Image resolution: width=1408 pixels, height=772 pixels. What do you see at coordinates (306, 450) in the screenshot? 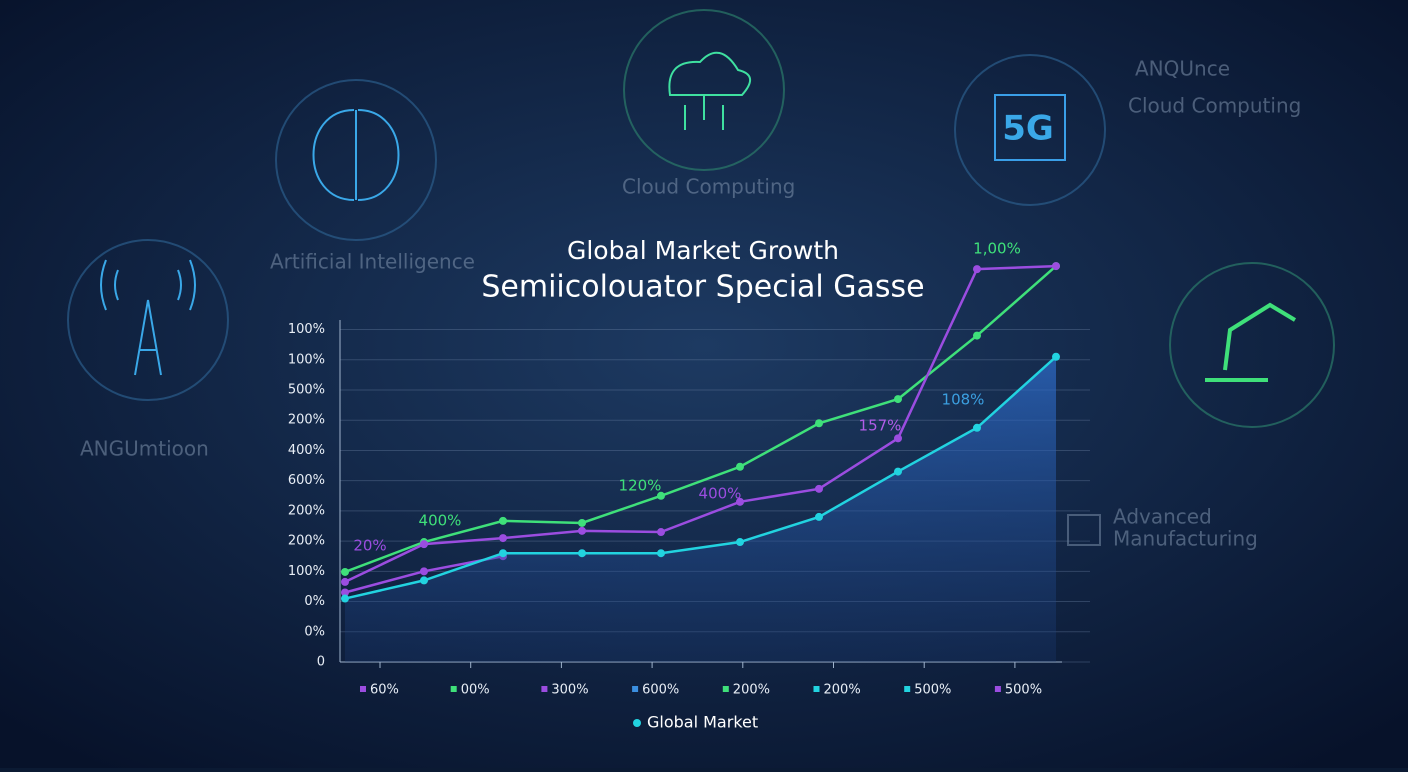
I see `y-tick-label: 400%` at bounding box center [306, 450].